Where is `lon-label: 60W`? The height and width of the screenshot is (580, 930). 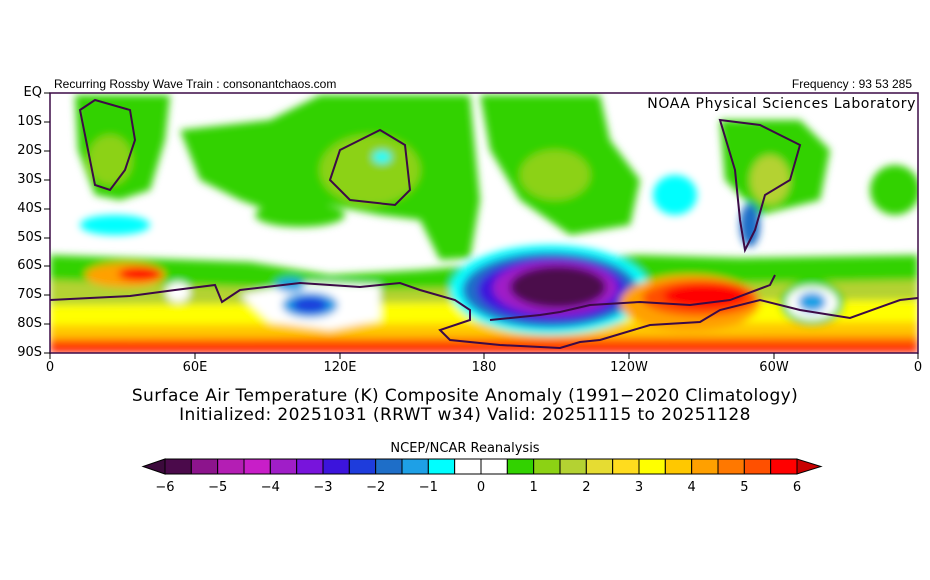
lon-label: 60W is located at coordinates (774, 367).